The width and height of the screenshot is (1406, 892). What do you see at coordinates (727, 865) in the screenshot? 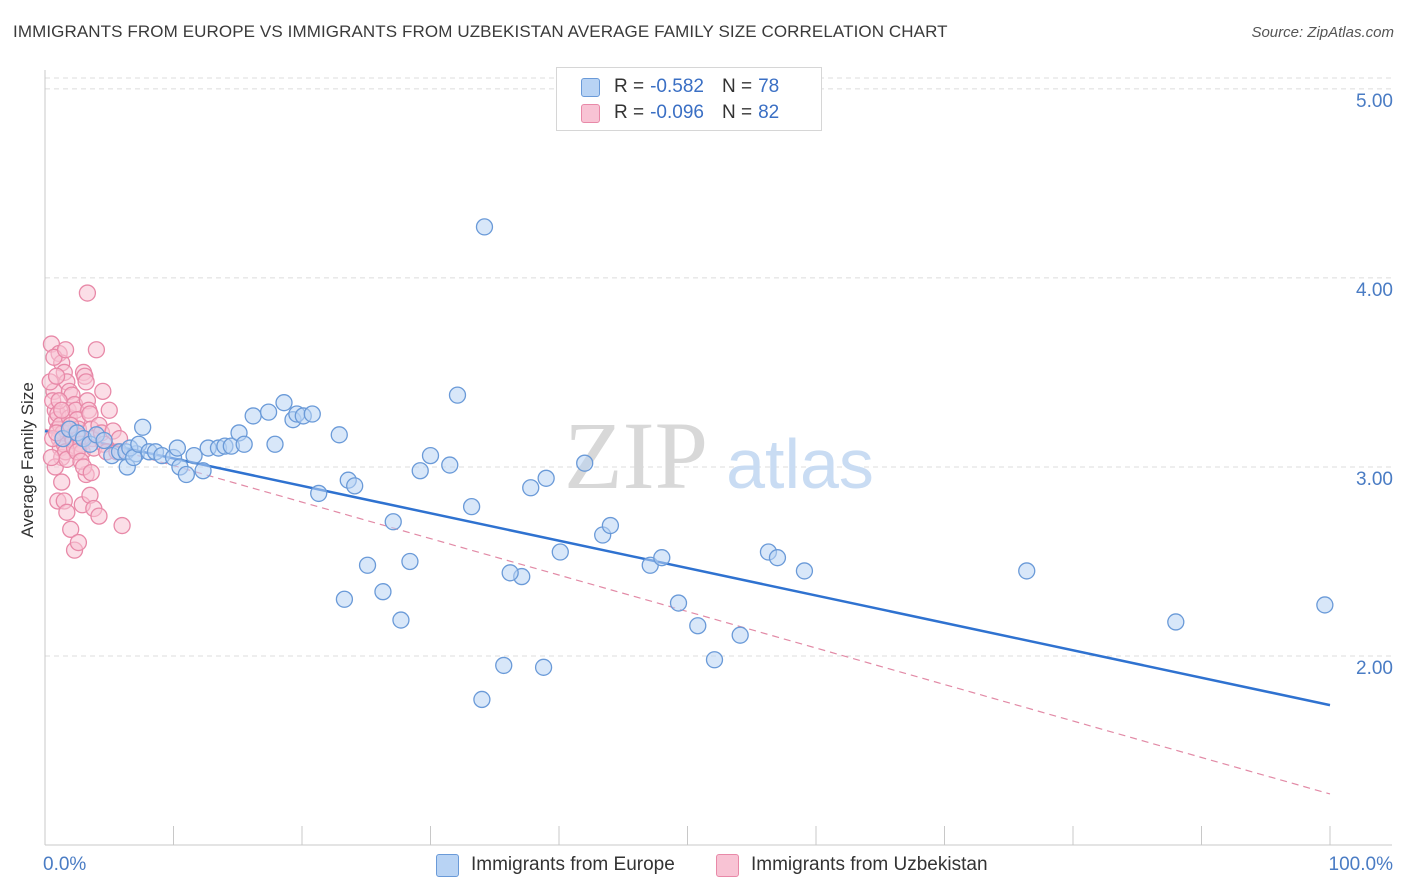
I see `bottom-legend-swatch-uzbekistan` at bounding box center [727, 865].